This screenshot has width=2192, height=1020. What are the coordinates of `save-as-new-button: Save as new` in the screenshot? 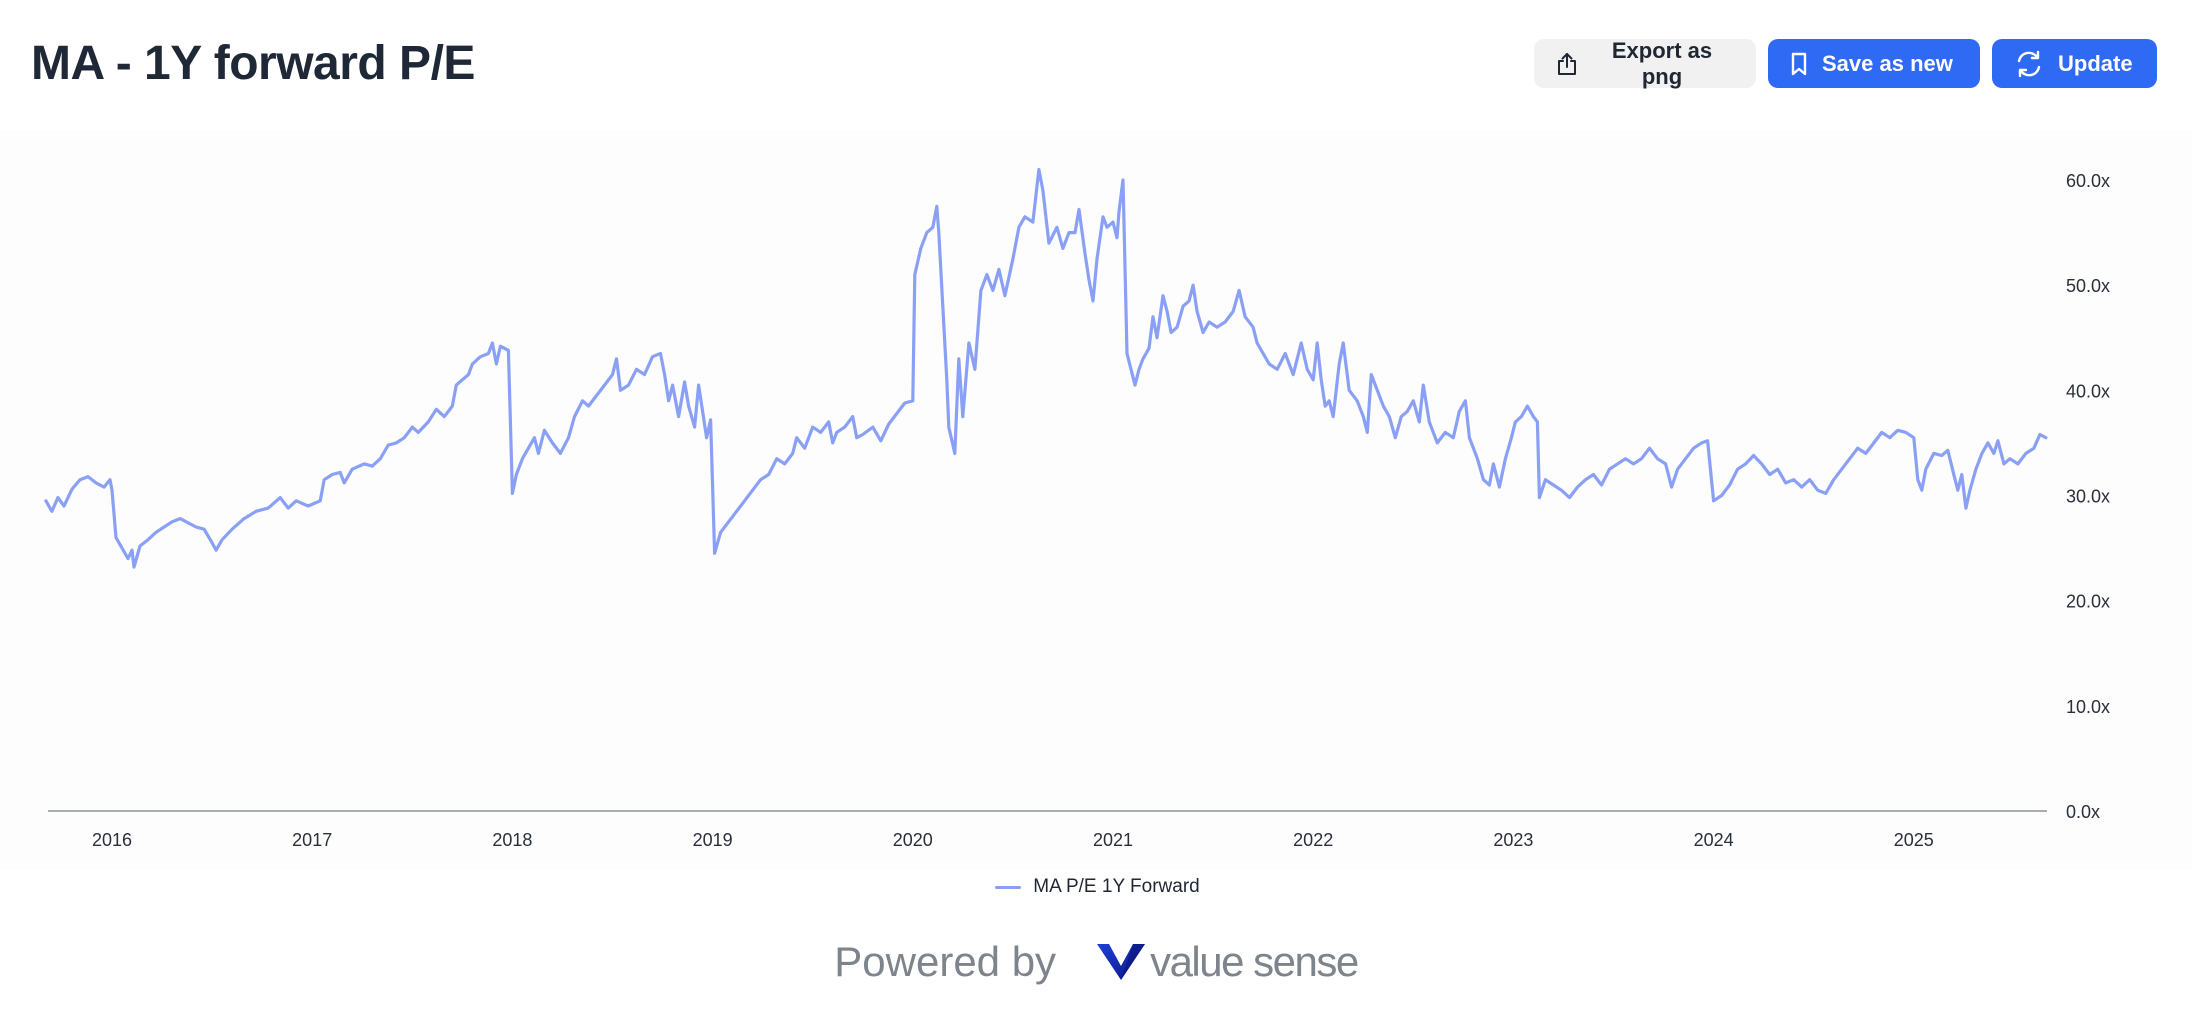 It's located at (1874, 63).